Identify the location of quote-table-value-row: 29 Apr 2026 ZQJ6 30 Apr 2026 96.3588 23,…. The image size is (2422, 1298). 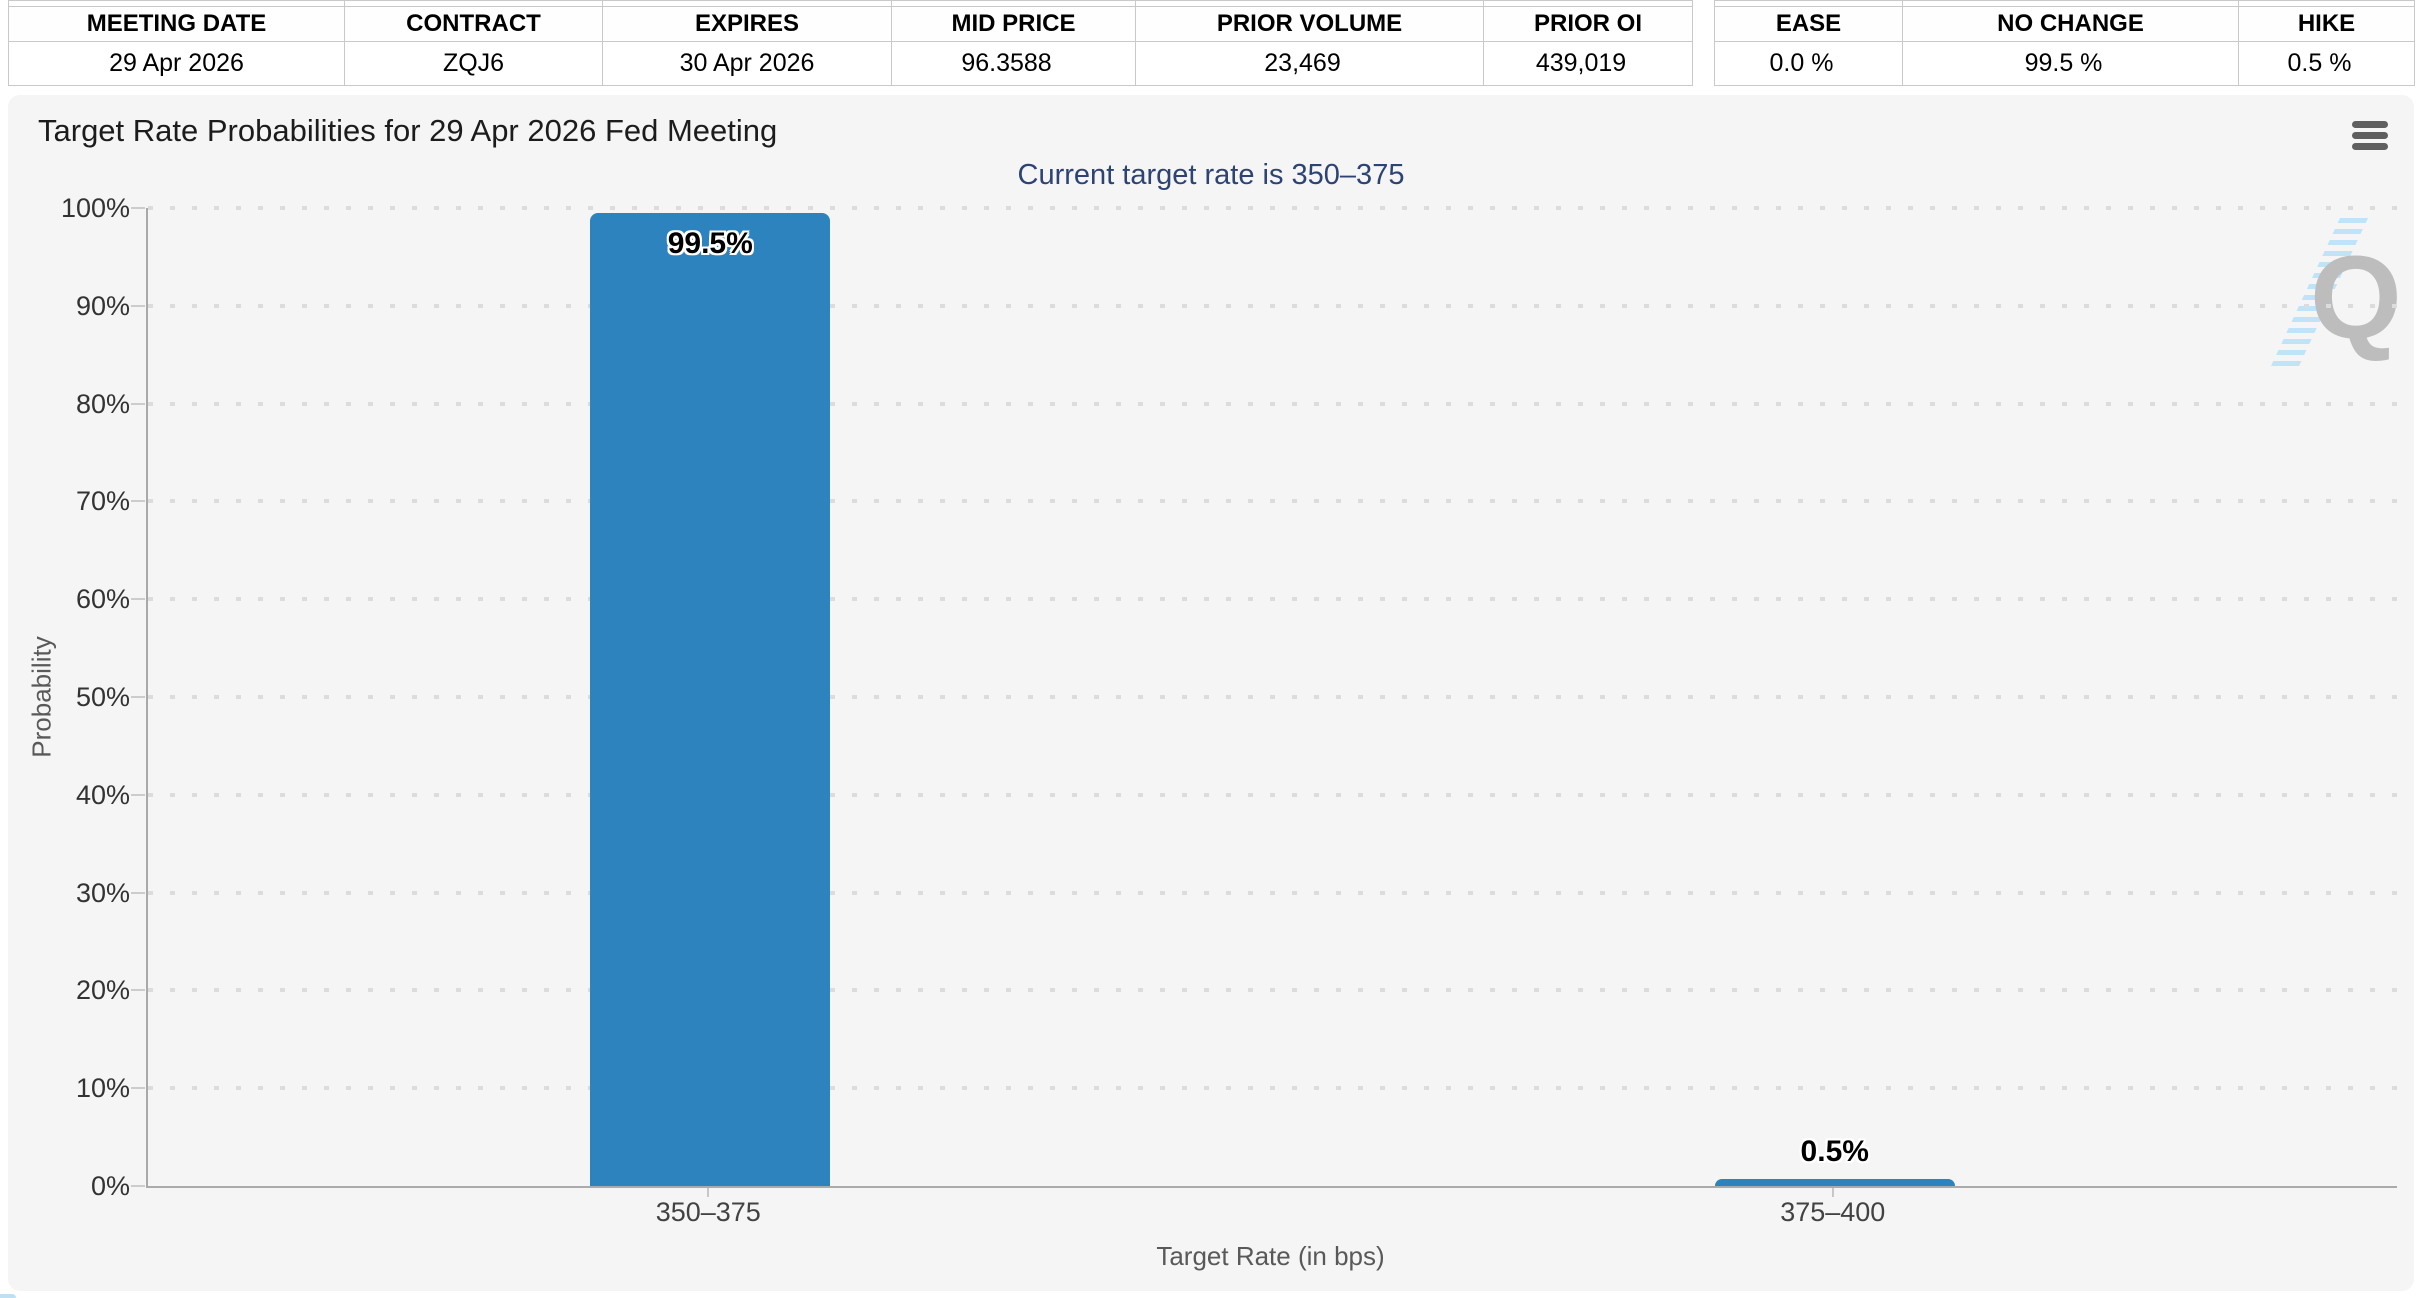
(850, 63).